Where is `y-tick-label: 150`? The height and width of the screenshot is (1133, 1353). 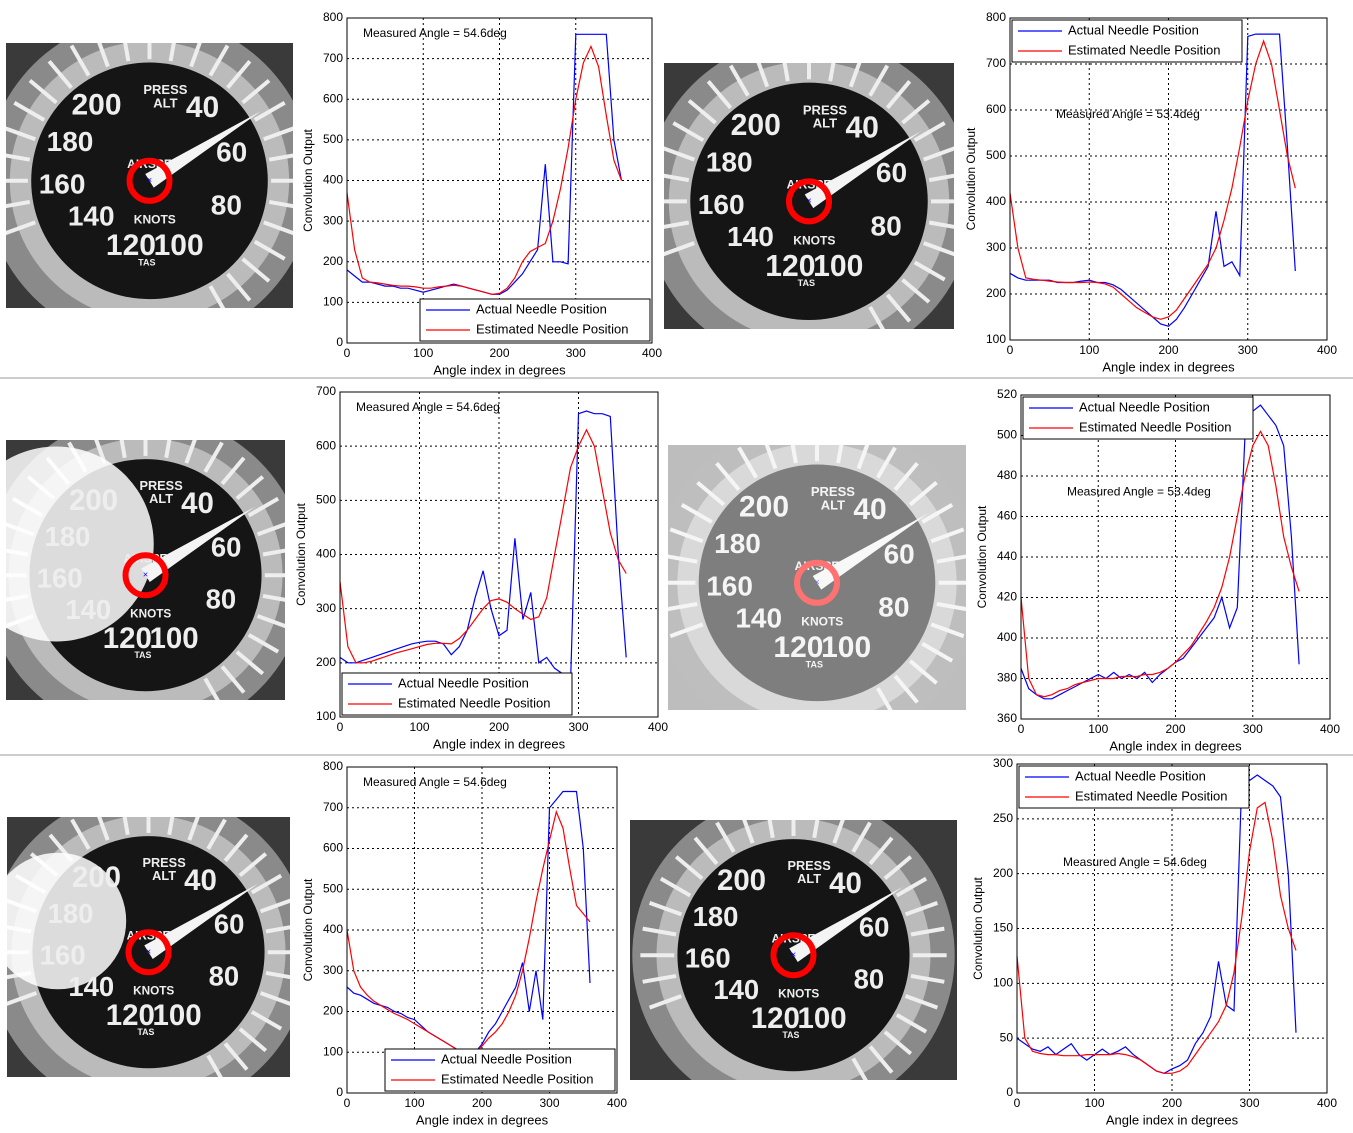
y-tick-label: 150 is located at coordinates (1003, 928).